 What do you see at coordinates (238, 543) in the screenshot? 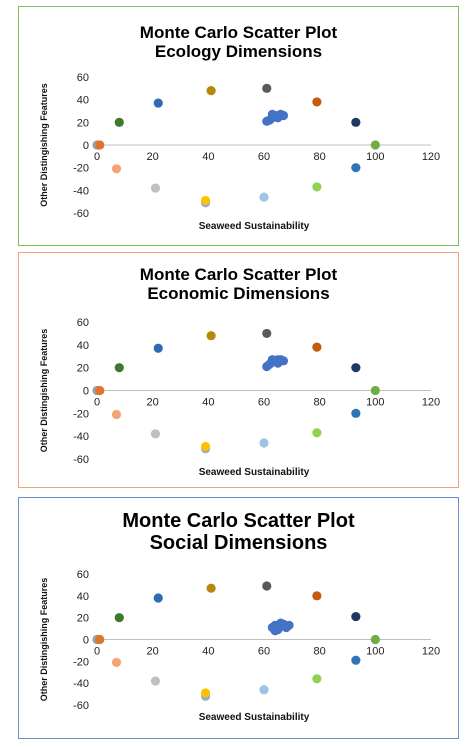
I see `chart-title-line2: Social Dimensions` at bounding box center [238, 543].